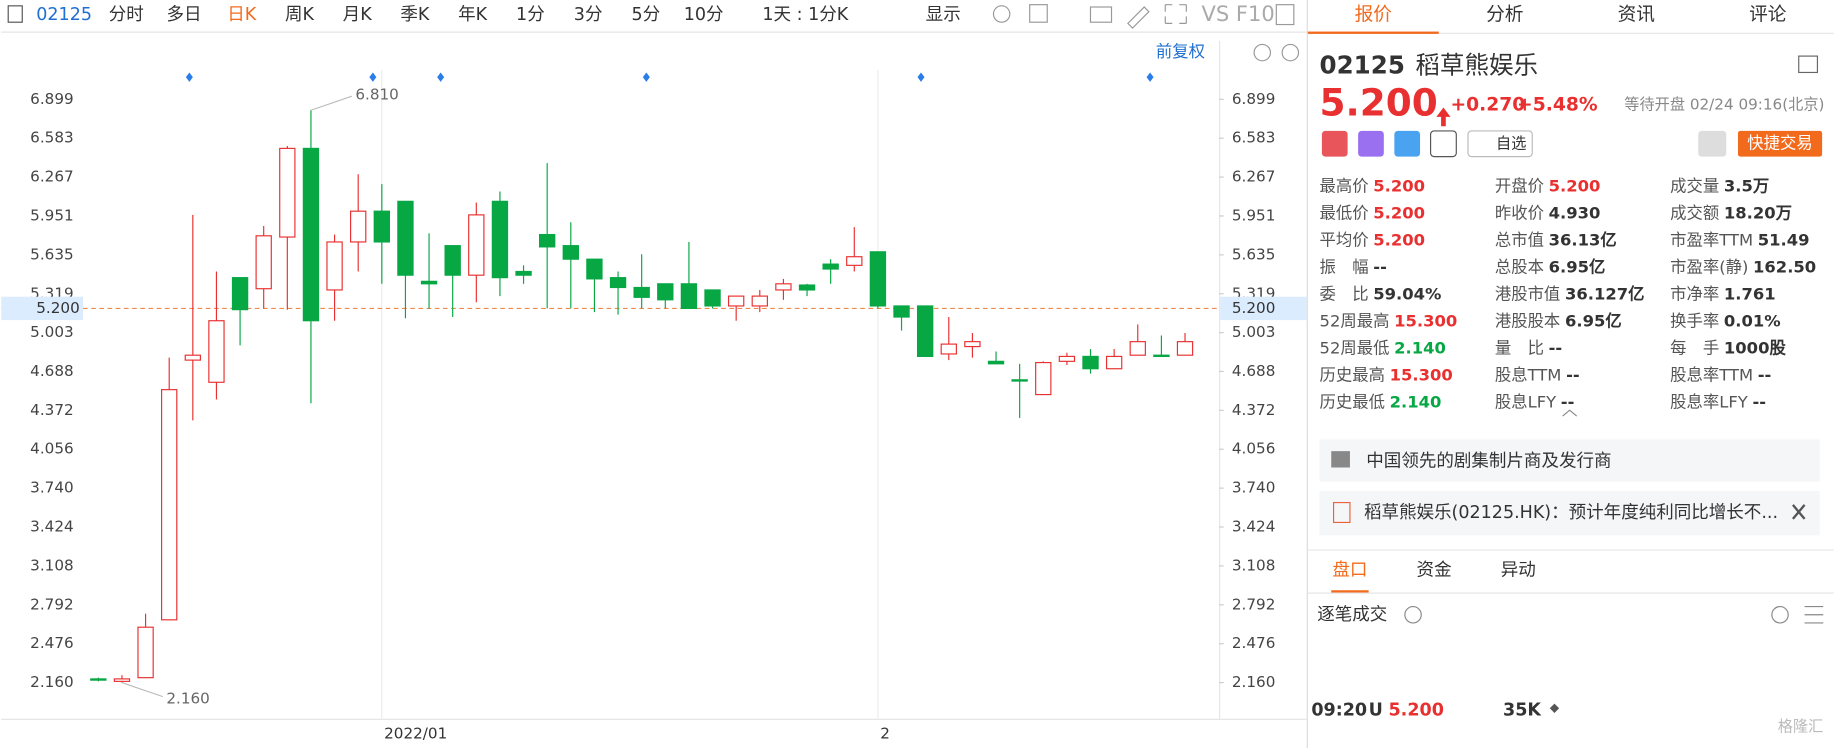  What do you see at coordinates (1349, 570) in the screenshot?
I see `bottom-tab: 盘口` at bounding box center [1349, 570].